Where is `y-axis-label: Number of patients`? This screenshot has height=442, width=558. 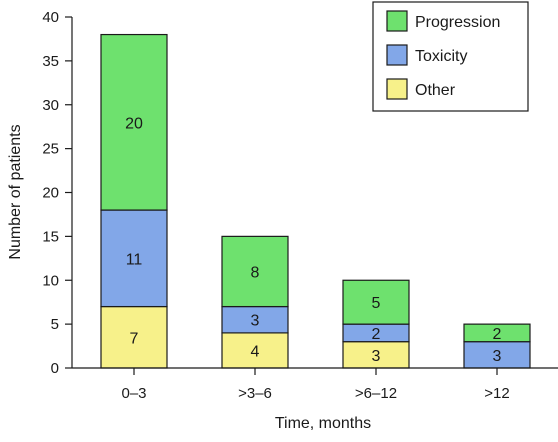
y-axis-label: Number of patients is located at coordinates (15, 191).